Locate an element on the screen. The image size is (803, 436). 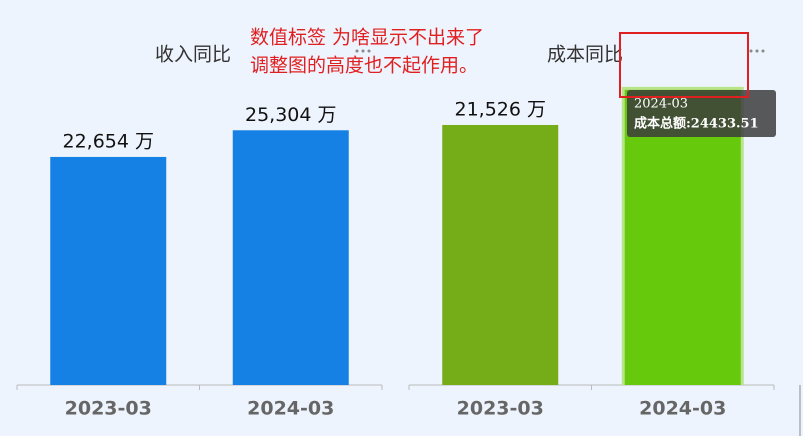
tooltip-box is located at coordinates (701, 113).